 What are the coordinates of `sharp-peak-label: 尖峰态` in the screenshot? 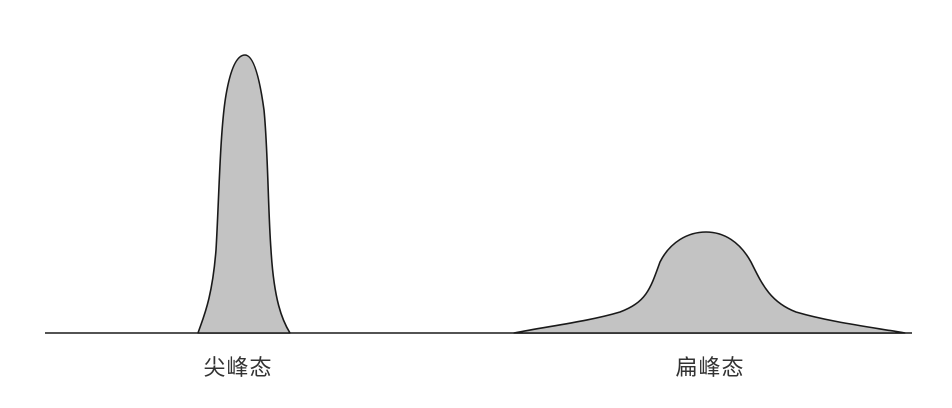 It's located at (238, 368).